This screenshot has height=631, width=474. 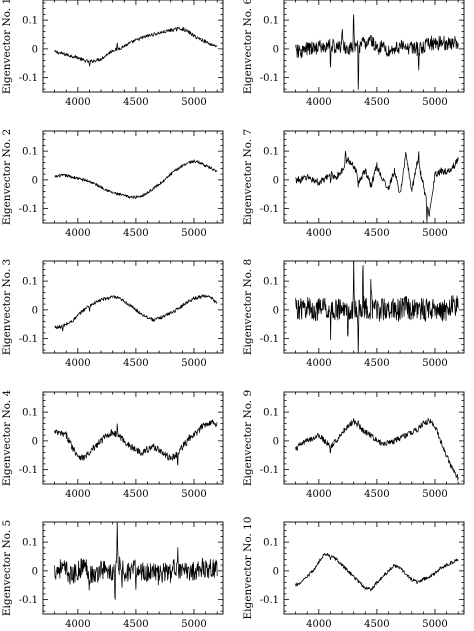 What do you see at coordinates (248, 307) in the screenshot?
I see `y-axis-label: Eigenvector No. 8` at bounding box center [248, 307].